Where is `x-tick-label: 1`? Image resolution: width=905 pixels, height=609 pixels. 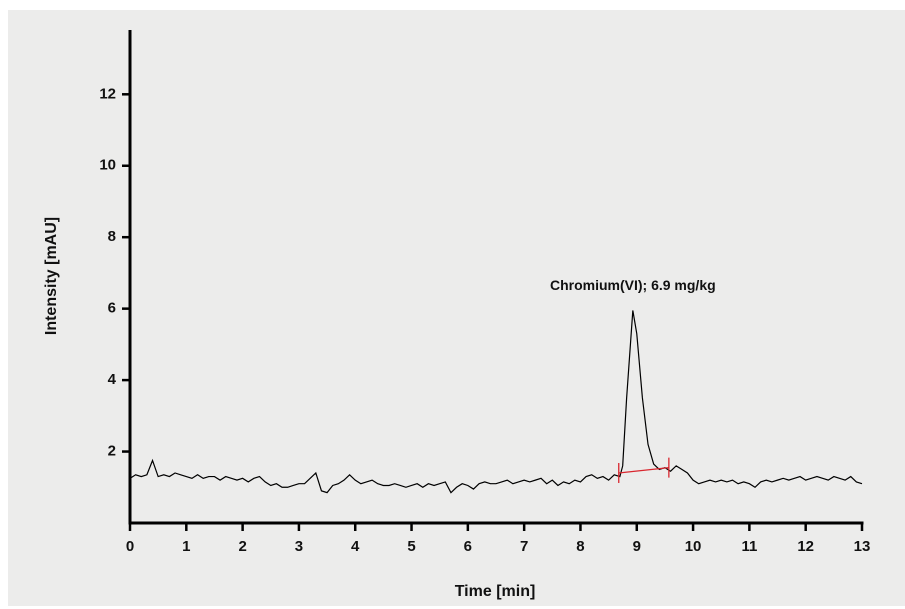
x-tick-label: 1 is located at coordinates (186, 546).